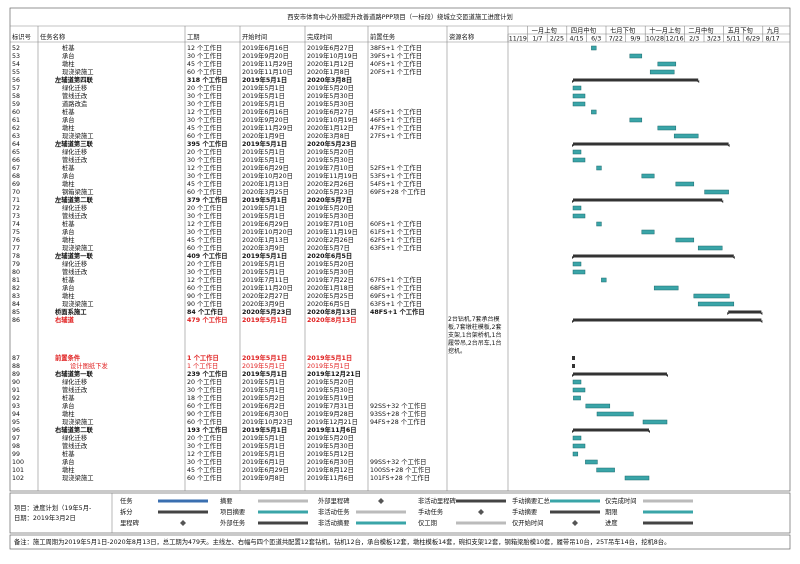 This screenshot has height=564, width=800. I want to click on cell-start: 2019年6月2日, so click(263, 405).